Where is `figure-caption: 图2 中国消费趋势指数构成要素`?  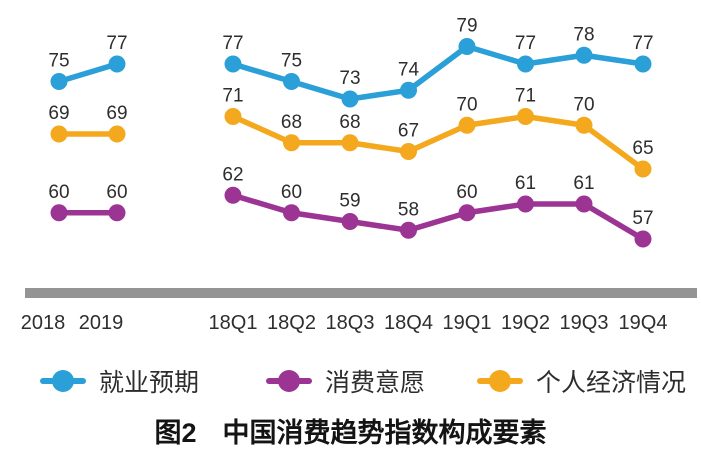 figure-caption: 图2 中国消费趋势指数构成要素 is located at coordinates (350, 430).